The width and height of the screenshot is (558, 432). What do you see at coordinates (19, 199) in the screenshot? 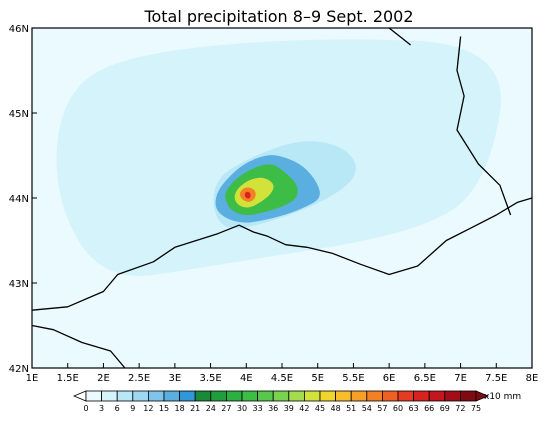
I see `y-tick-label: 44N` at bounding box center [19, 199].